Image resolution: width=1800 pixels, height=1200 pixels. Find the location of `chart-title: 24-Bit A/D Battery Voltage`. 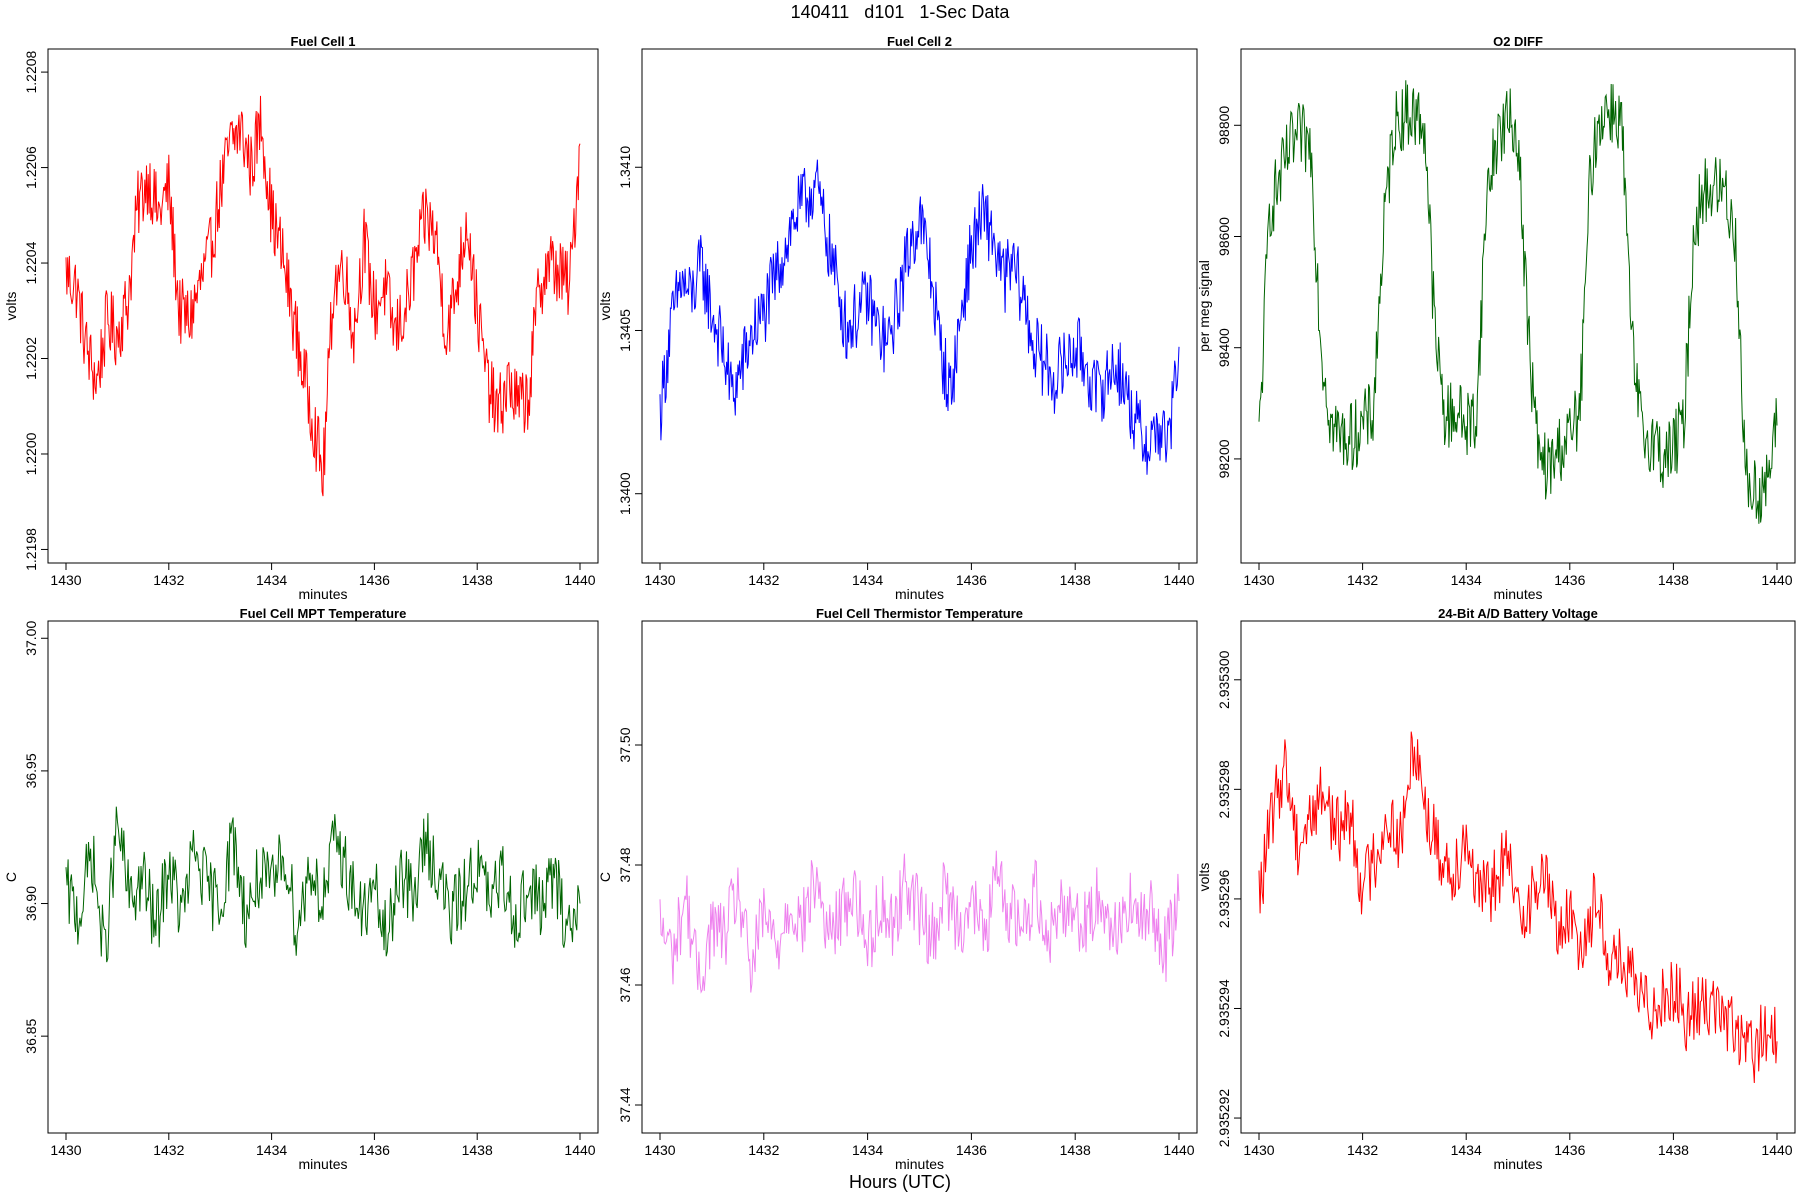

chart-title: 24-Bit A/D Battery Voltage is located at coordinates (1518, 613).